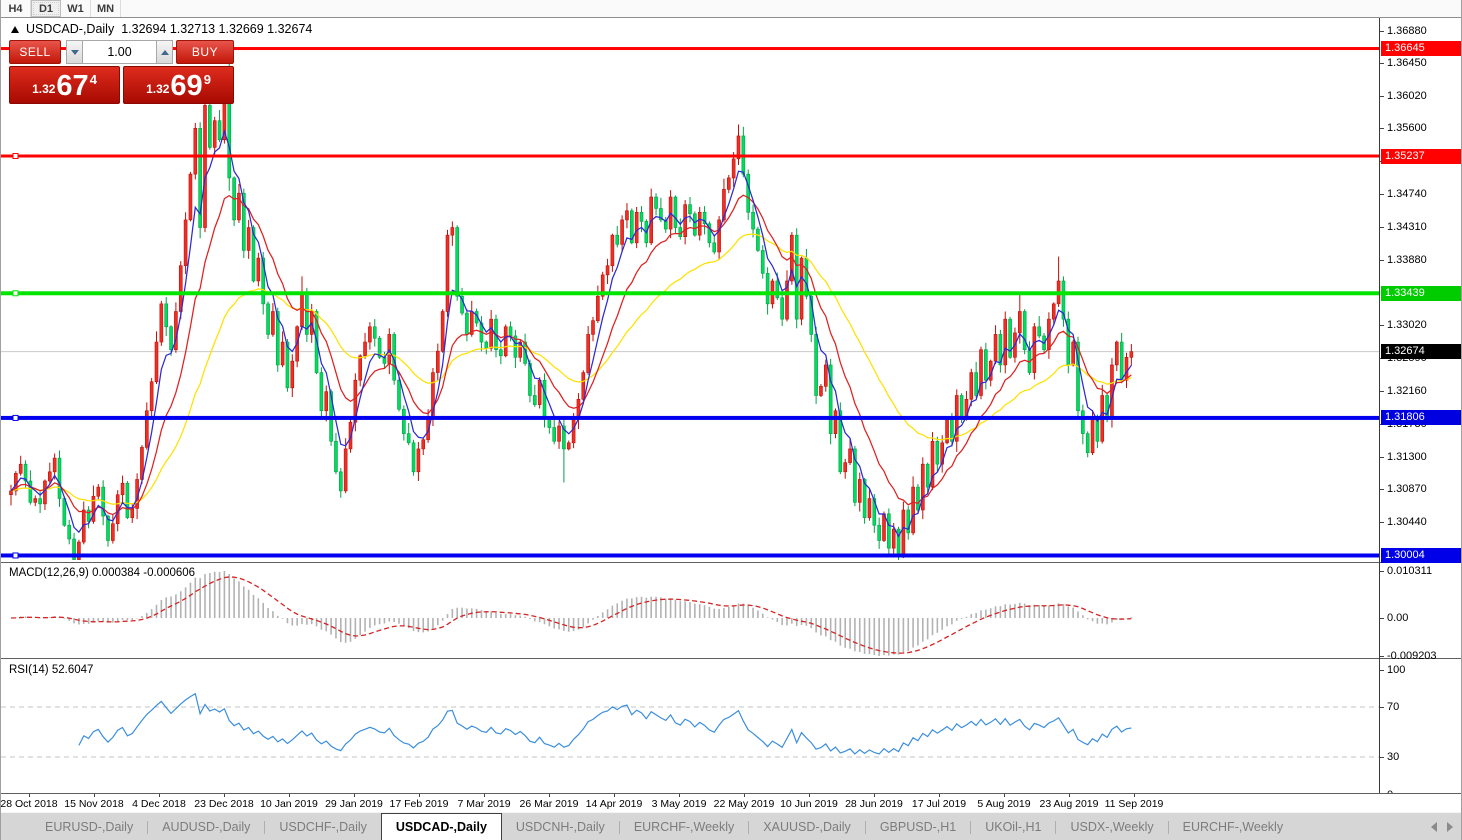 This screenshot has width=1462, height=840. Describe the element at coordinates (1407, 193) in the screenshot. I see `price-tick-label: 1.34740` at that location.